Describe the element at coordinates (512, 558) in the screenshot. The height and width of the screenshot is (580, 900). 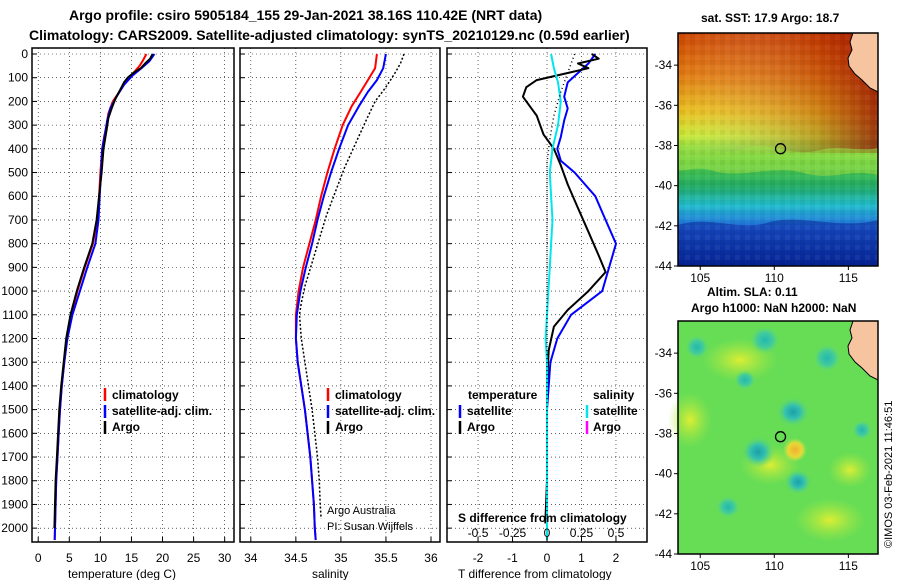
I see `x-tick-label: -1` at that location.